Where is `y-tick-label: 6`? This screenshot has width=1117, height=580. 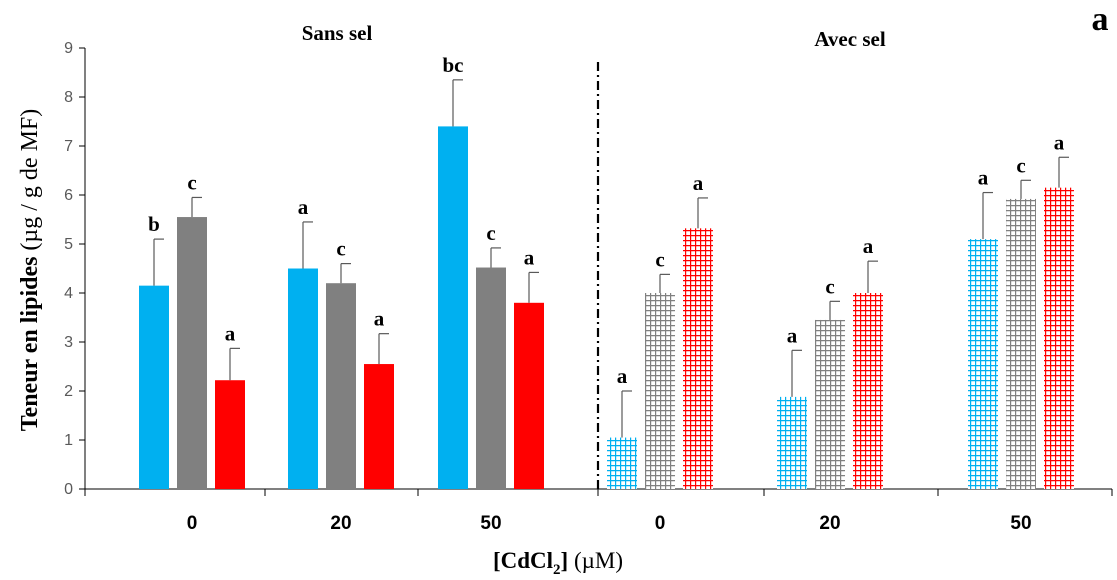 y-tick-label: 6 is located at coordinates (68, 195).